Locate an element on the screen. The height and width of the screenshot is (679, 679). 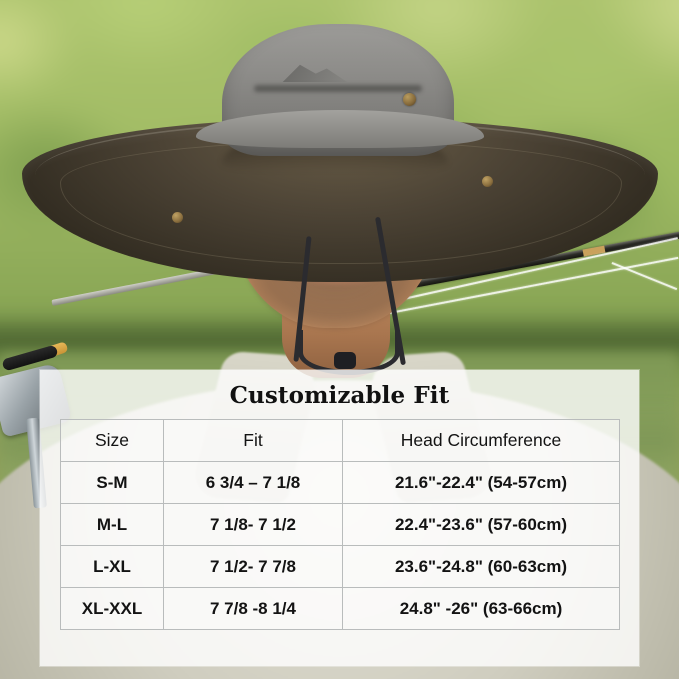
hat-vent-grommet-icon is located at coordinates (409, 99).